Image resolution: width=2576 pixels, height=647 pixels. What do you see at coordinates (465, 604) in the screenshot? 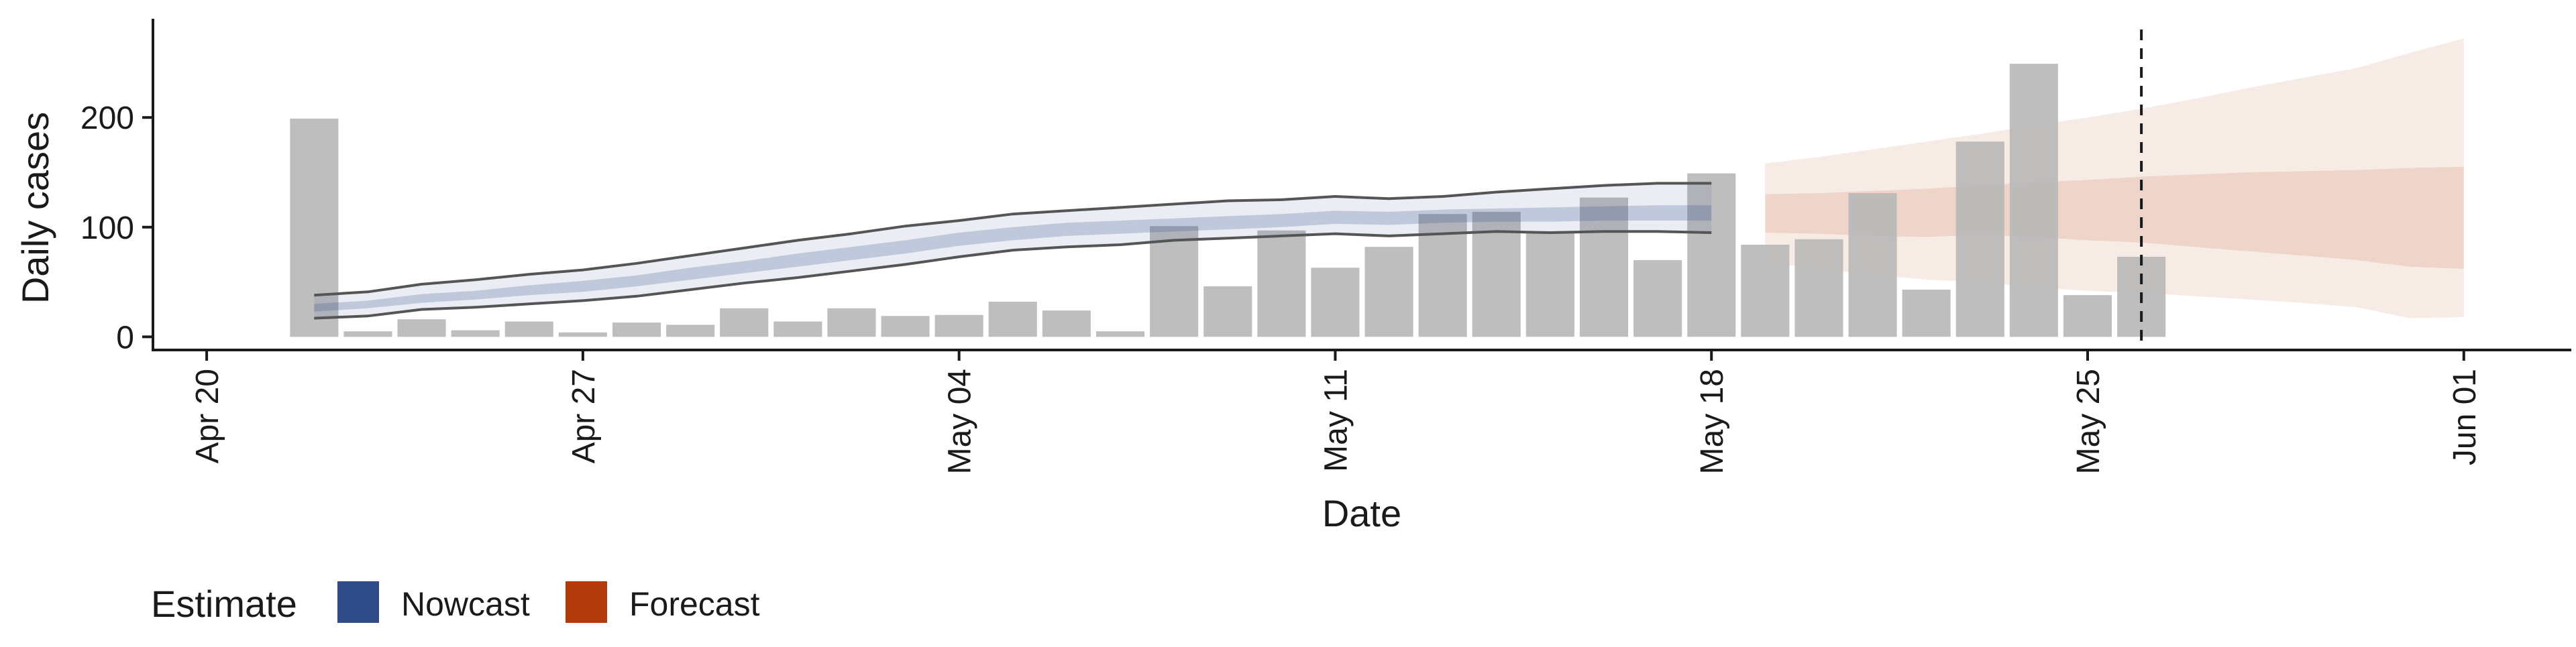
I see `legend-label-nowcast: Nowcast` at bounding box center [465, 604].